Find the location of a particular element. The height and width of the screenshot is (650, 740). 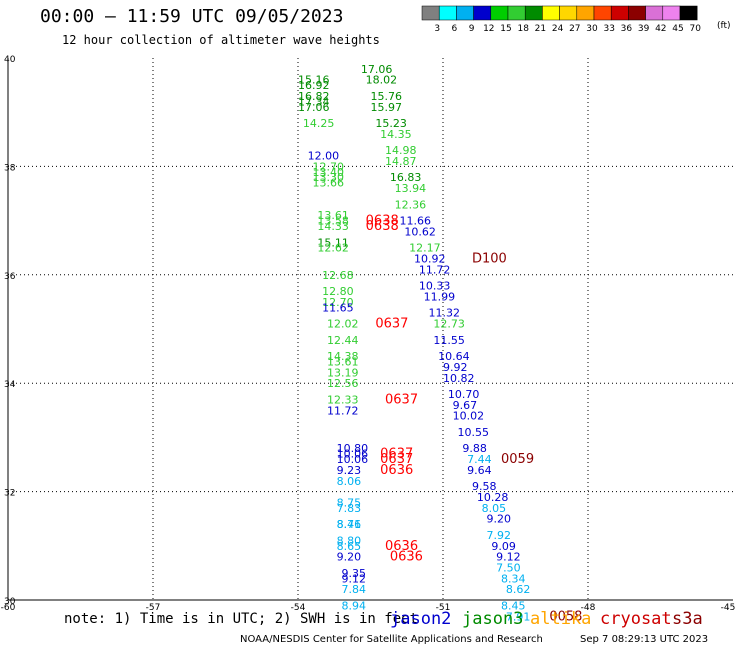

wave-height-label: 11.99 is located at coordinates (440, 296).